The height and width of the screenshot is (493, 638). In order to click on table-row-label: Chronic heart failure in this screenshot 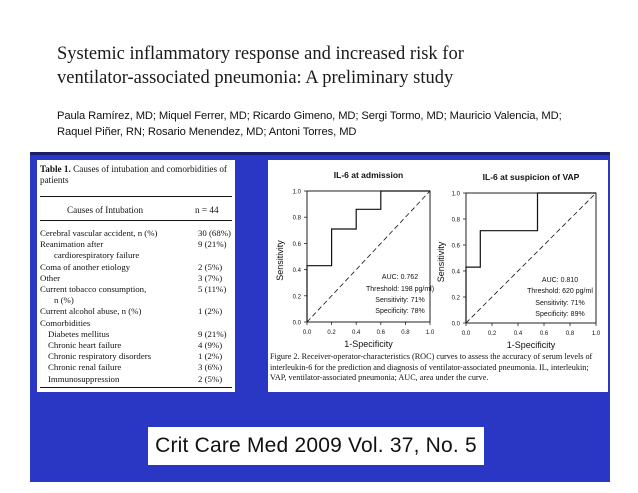, I will do `click(85, 345)`.